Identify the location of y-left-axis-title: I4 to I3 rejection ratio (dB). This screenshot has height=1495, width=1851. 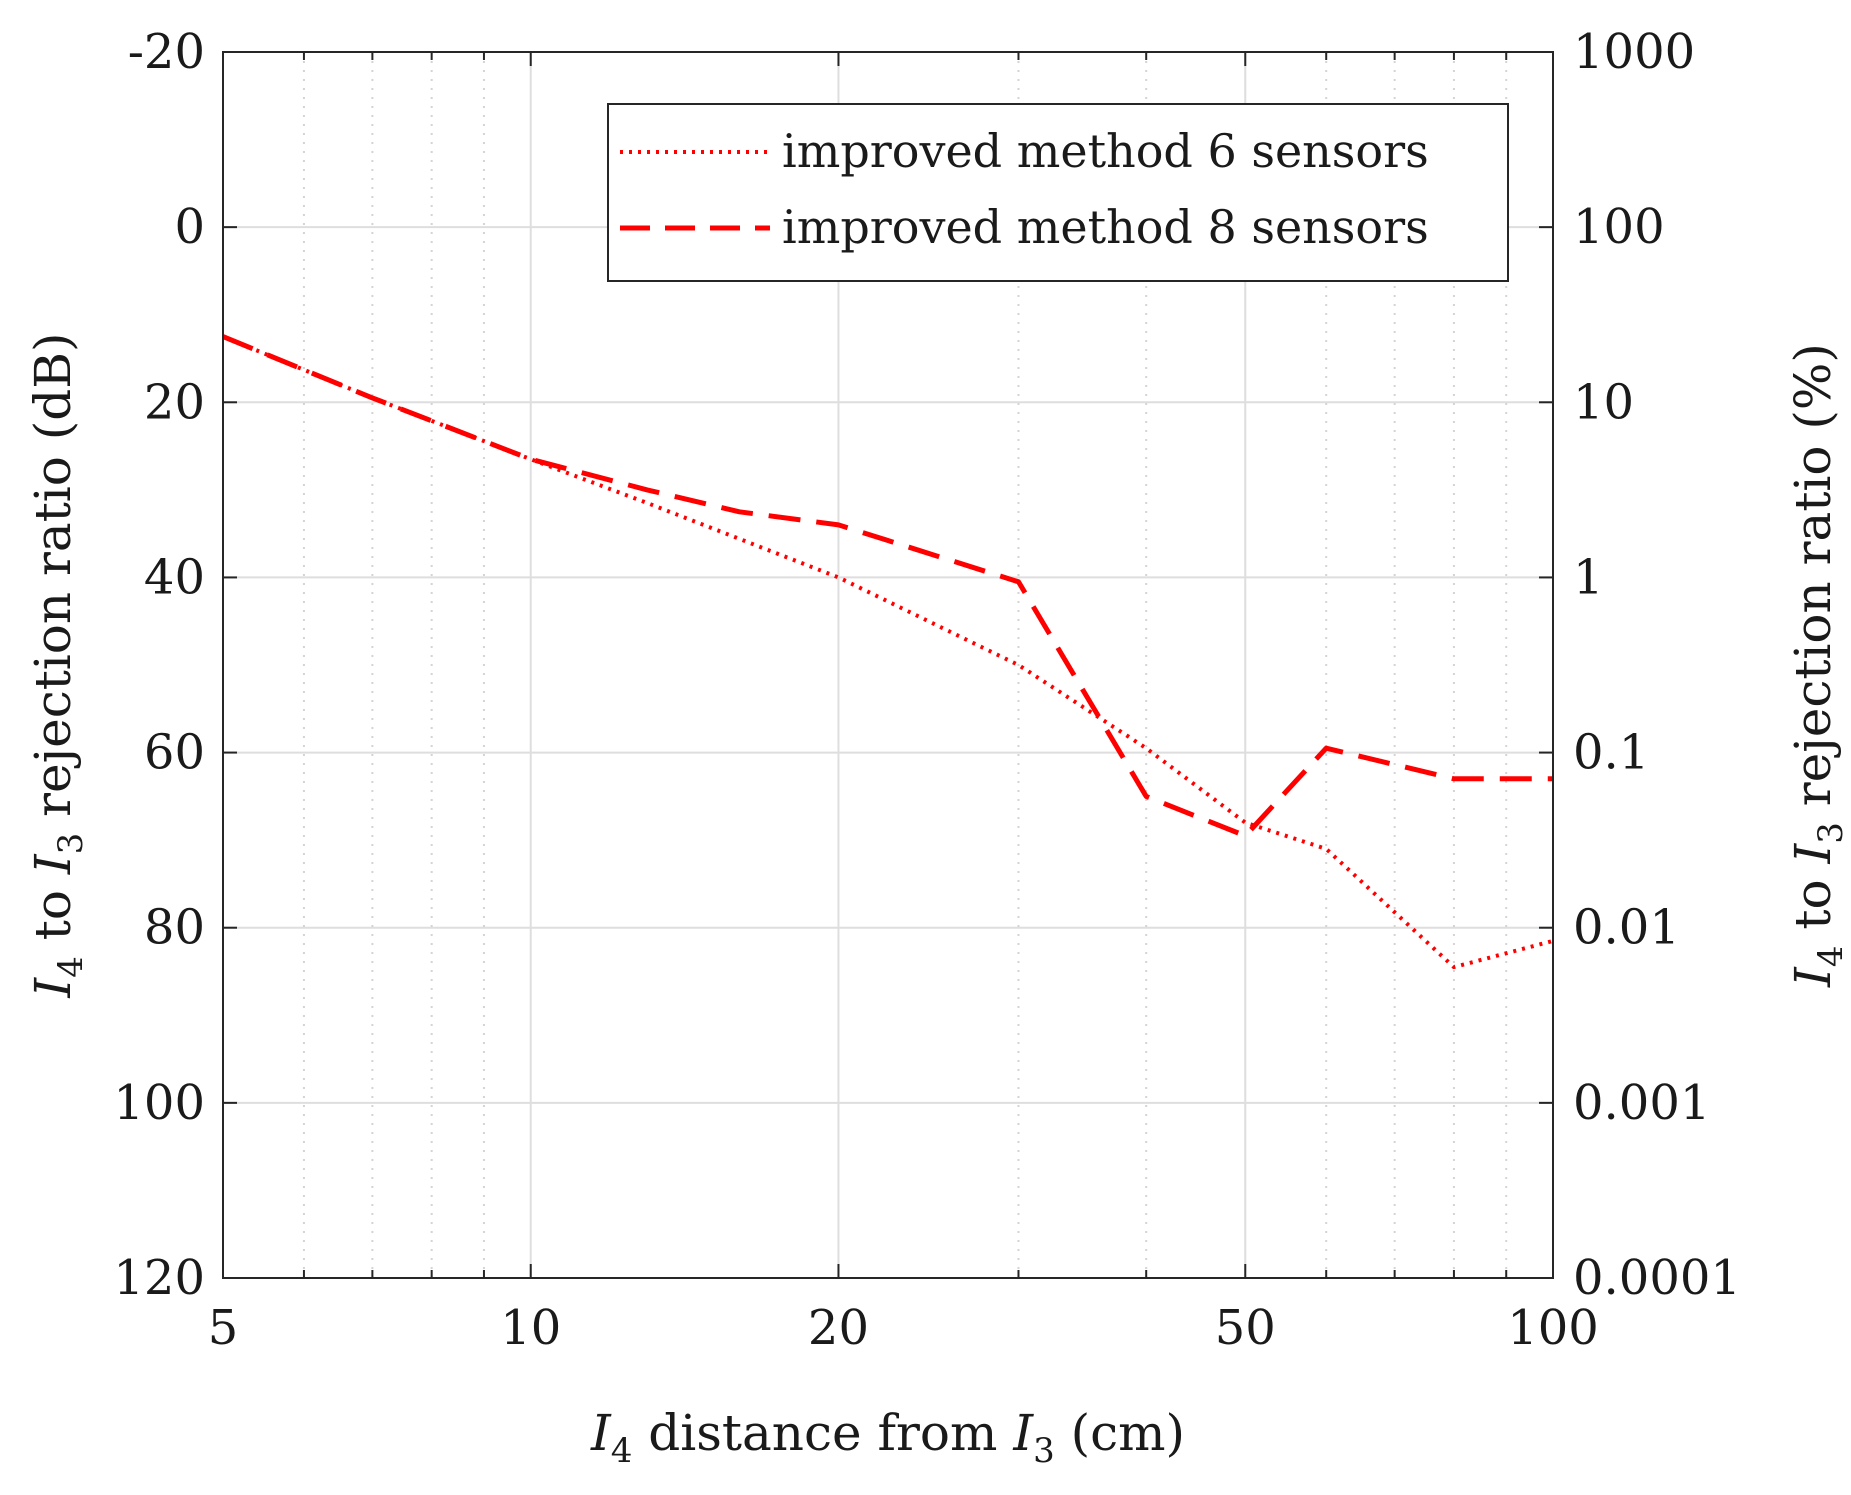
(57, 665).